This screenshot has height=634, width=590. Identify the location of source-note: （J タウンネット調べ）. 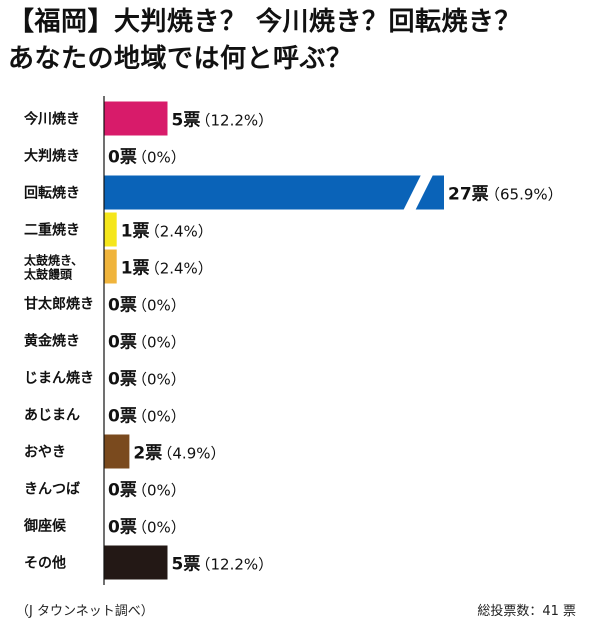
(85, 611).